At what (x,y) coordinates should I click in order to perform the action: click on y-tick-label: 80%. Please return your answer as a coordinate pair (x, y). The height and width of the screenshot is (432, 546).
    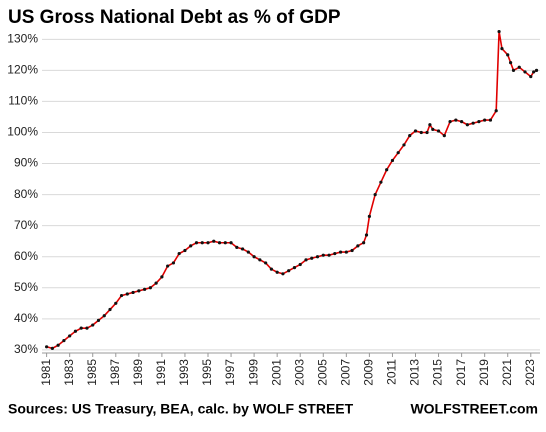
    Looking at the image, I should click on (26, 194).